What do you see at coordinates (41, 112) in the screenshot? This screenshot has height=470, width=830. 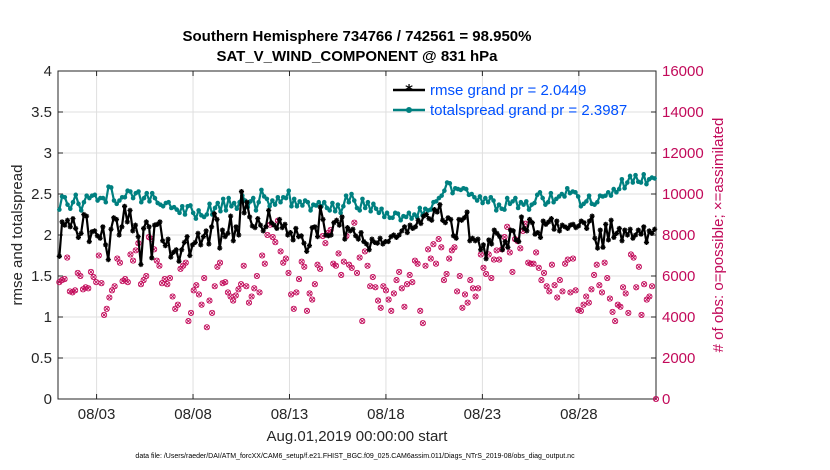 I see `y-tick-label-left: 3.5` at bounding box center [41, 112].